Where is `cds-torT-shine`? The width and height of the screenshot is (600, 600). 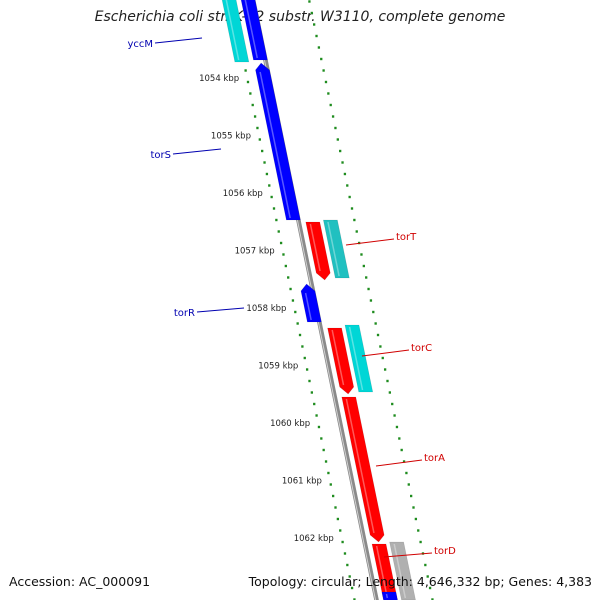
cds-torT-shine is located at coordinates (315, 247).